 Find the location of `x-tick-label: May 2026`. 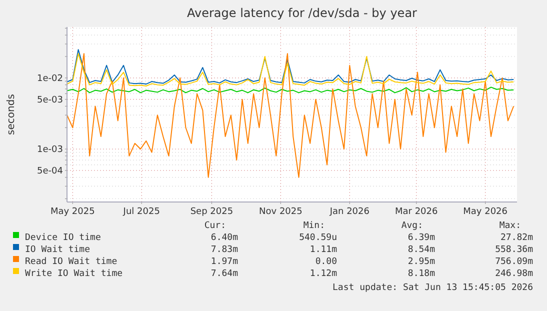

x-tick-label: May 2026 is located at coordinates (485, 212).